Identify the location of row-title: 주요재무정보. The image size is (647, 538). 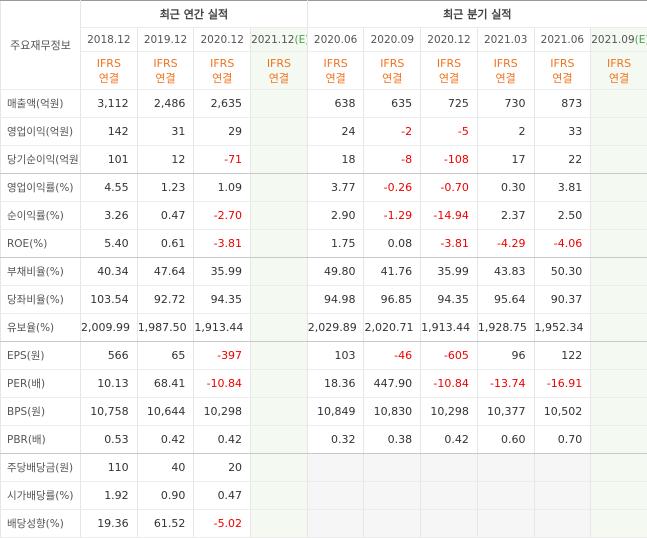
(41, 45).